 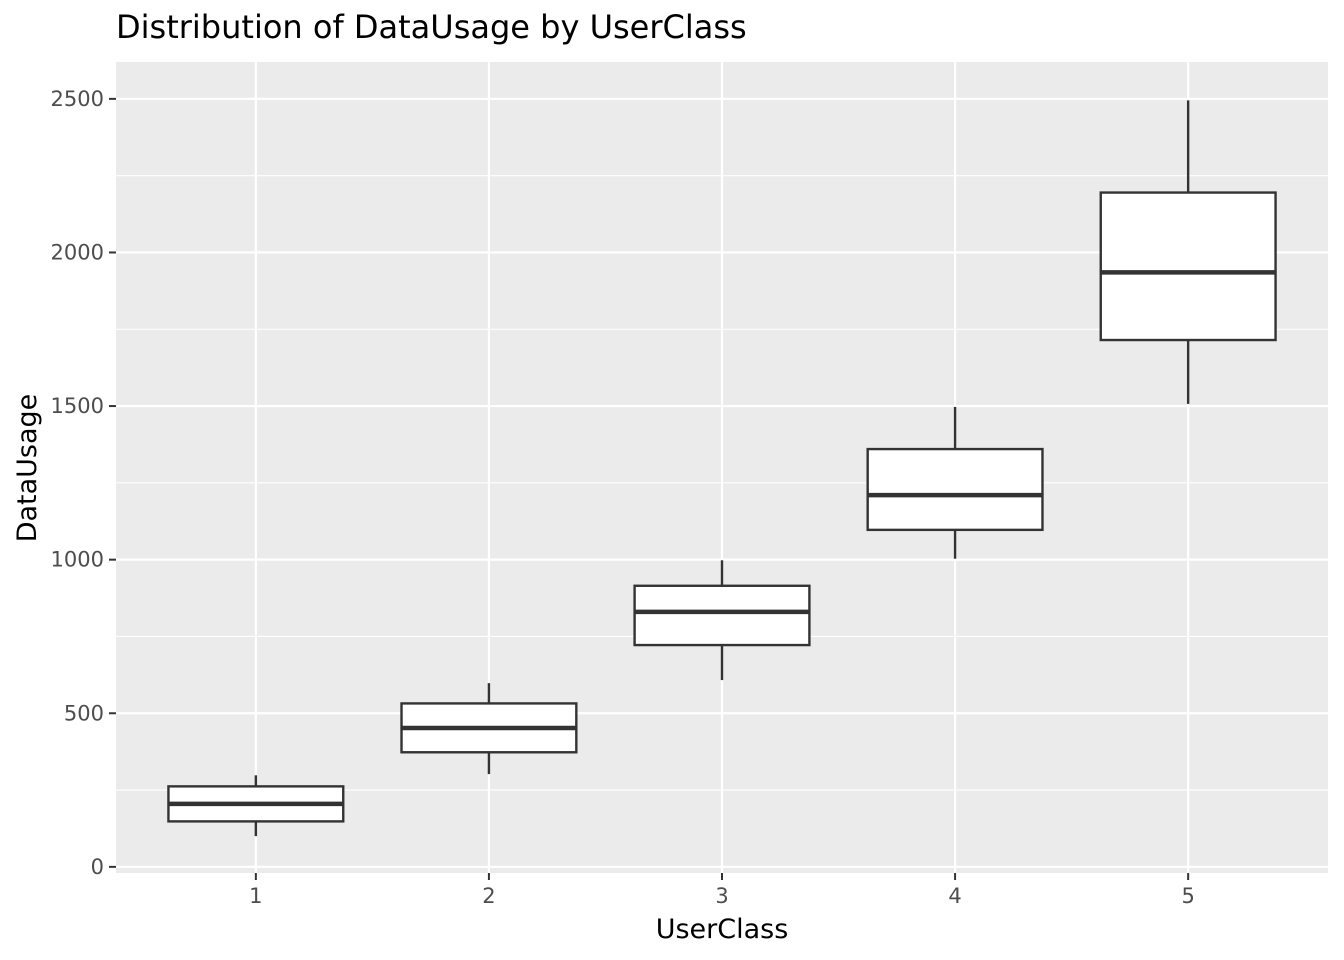 What do you see at coordinates (83, 483) in the screenshot?
I see `y-axis: 0 500 1000 1500 2000 2500` at bounding box center [83, 483].